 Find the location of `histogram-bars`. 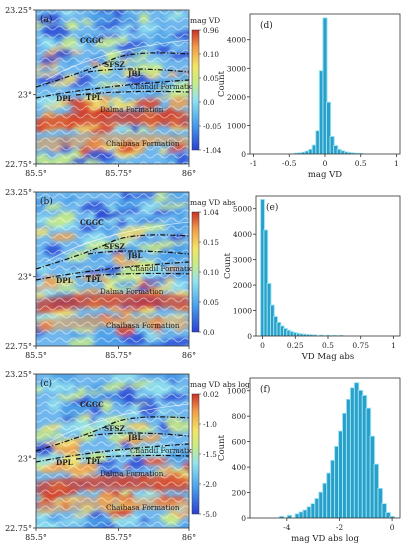

histogram-bars is located at coordinates (336, 450).